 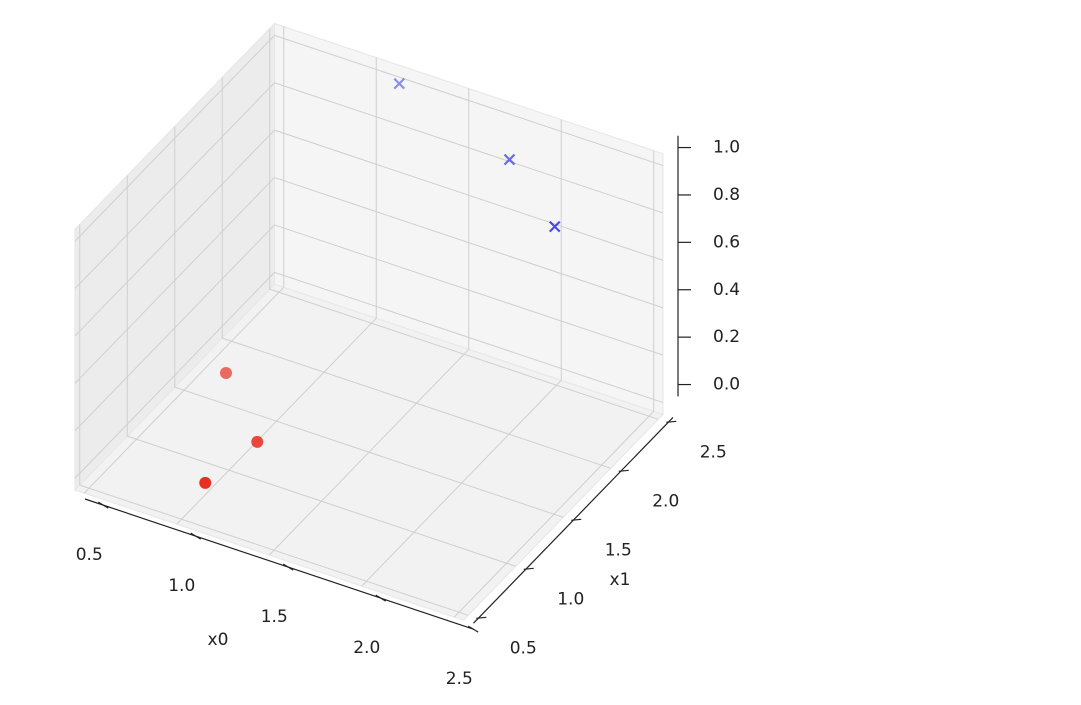 What do you see at coordinates (89, 555) in the screenshot?
I see `x-tick-label: 0.5` at bounding box center [89, 555].